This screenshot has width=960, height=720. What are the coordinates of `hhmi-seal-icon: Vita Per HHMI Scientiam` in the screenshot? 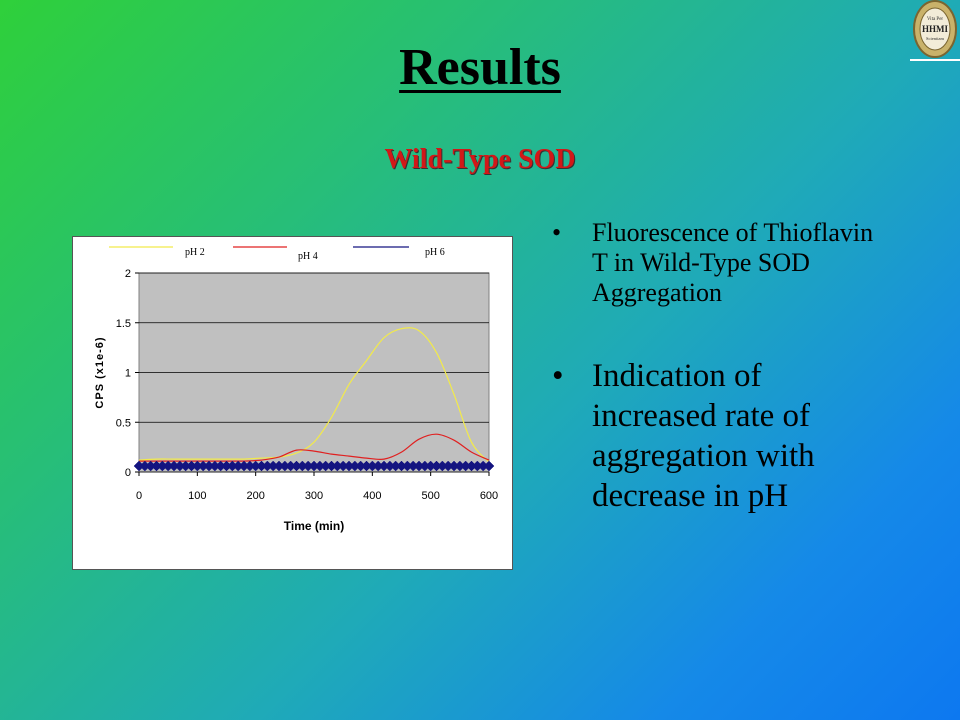 It's located at (935, 29).